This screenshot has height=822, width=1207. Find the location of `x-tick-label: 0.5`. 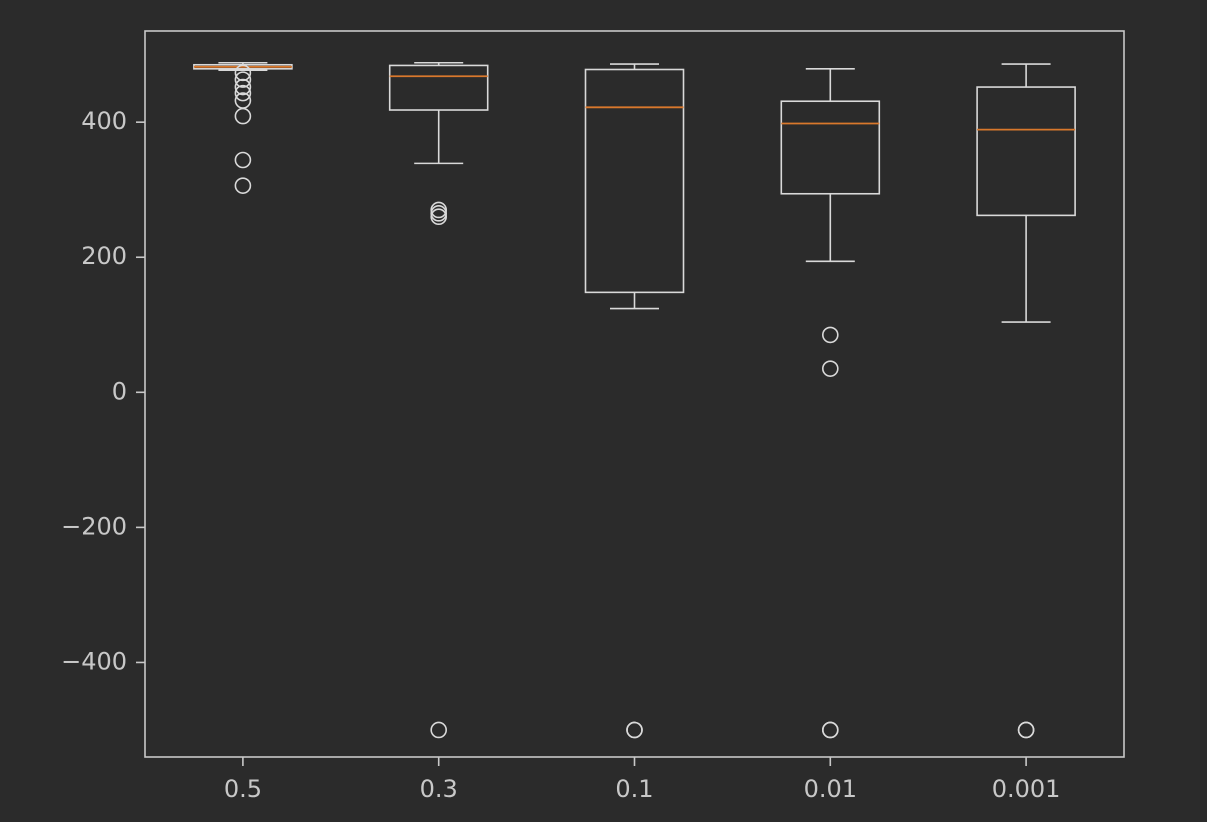

x-tick-label: 0.5 is located at coordinates (243, 789).